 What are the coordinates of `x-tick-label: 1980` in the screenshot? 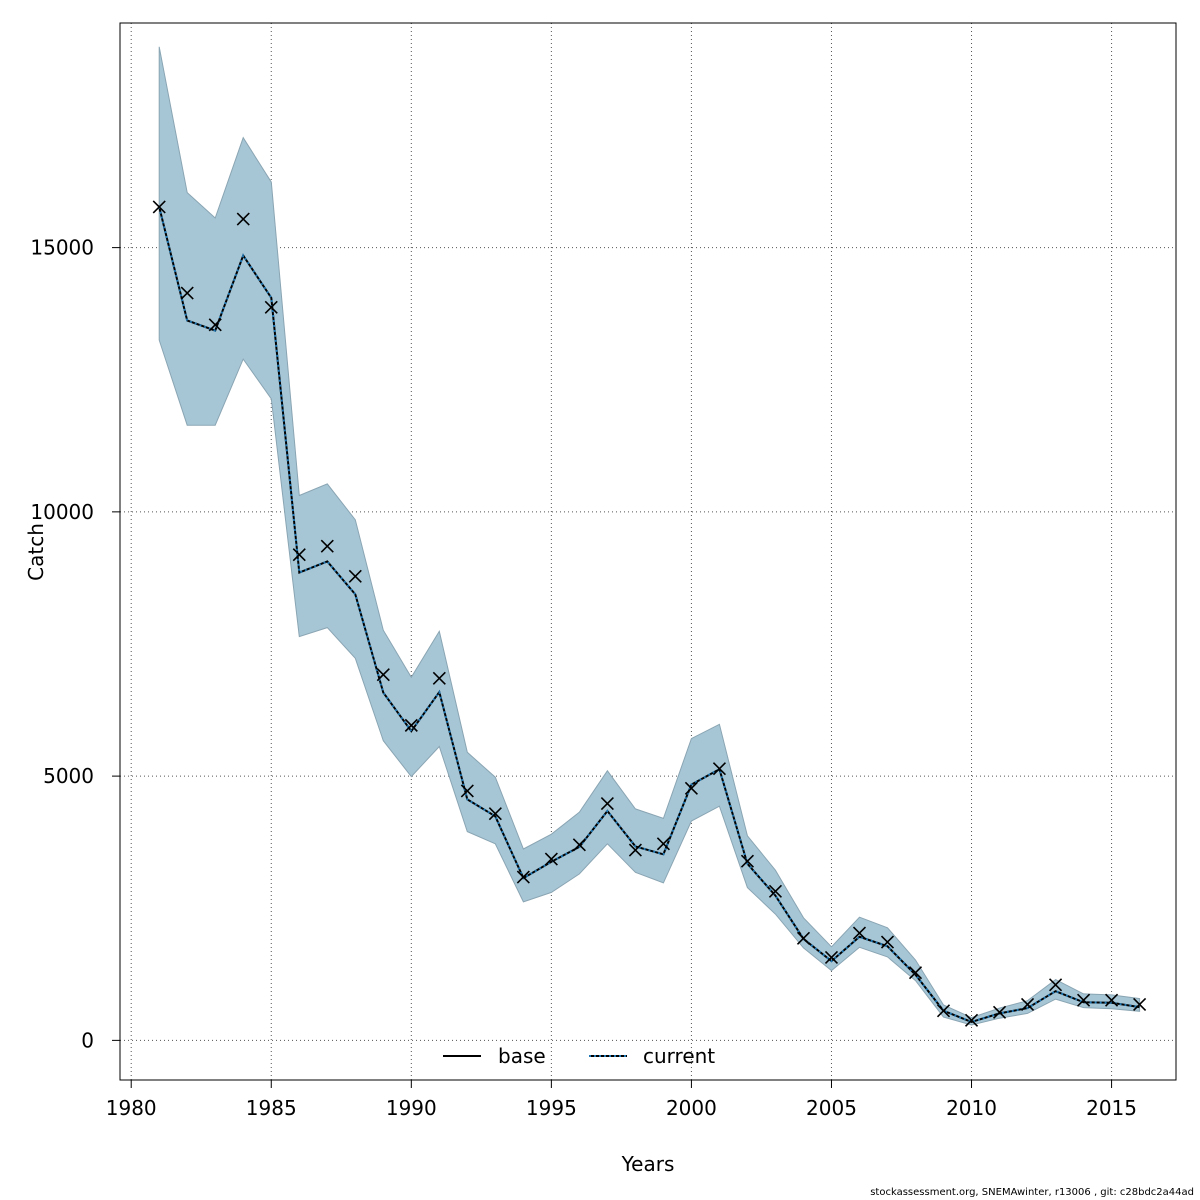 It's located at (131, 1108).